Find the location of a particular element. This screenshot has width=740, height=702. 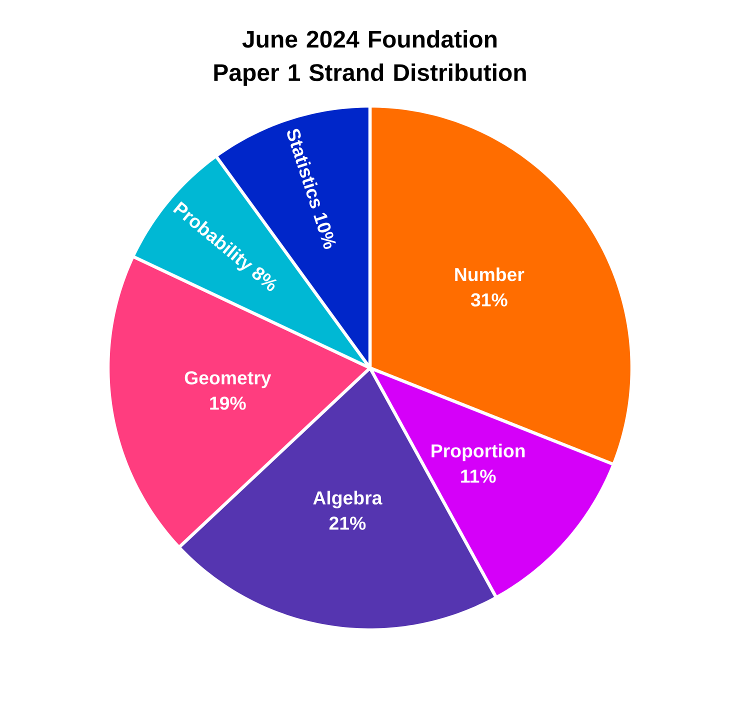

data-label: 11% is located at coordinates (478, 476).